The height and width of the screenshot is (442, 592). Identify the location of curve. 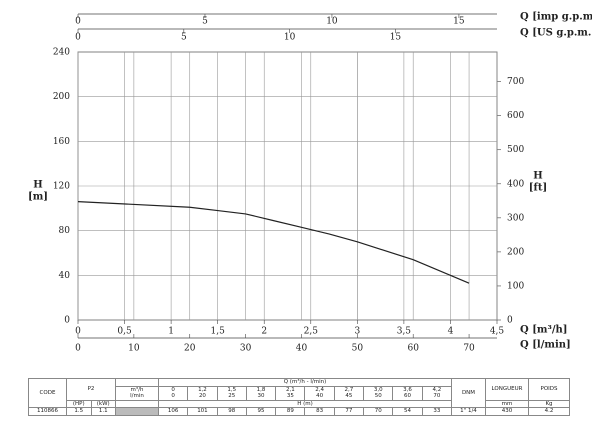
(273, 242).